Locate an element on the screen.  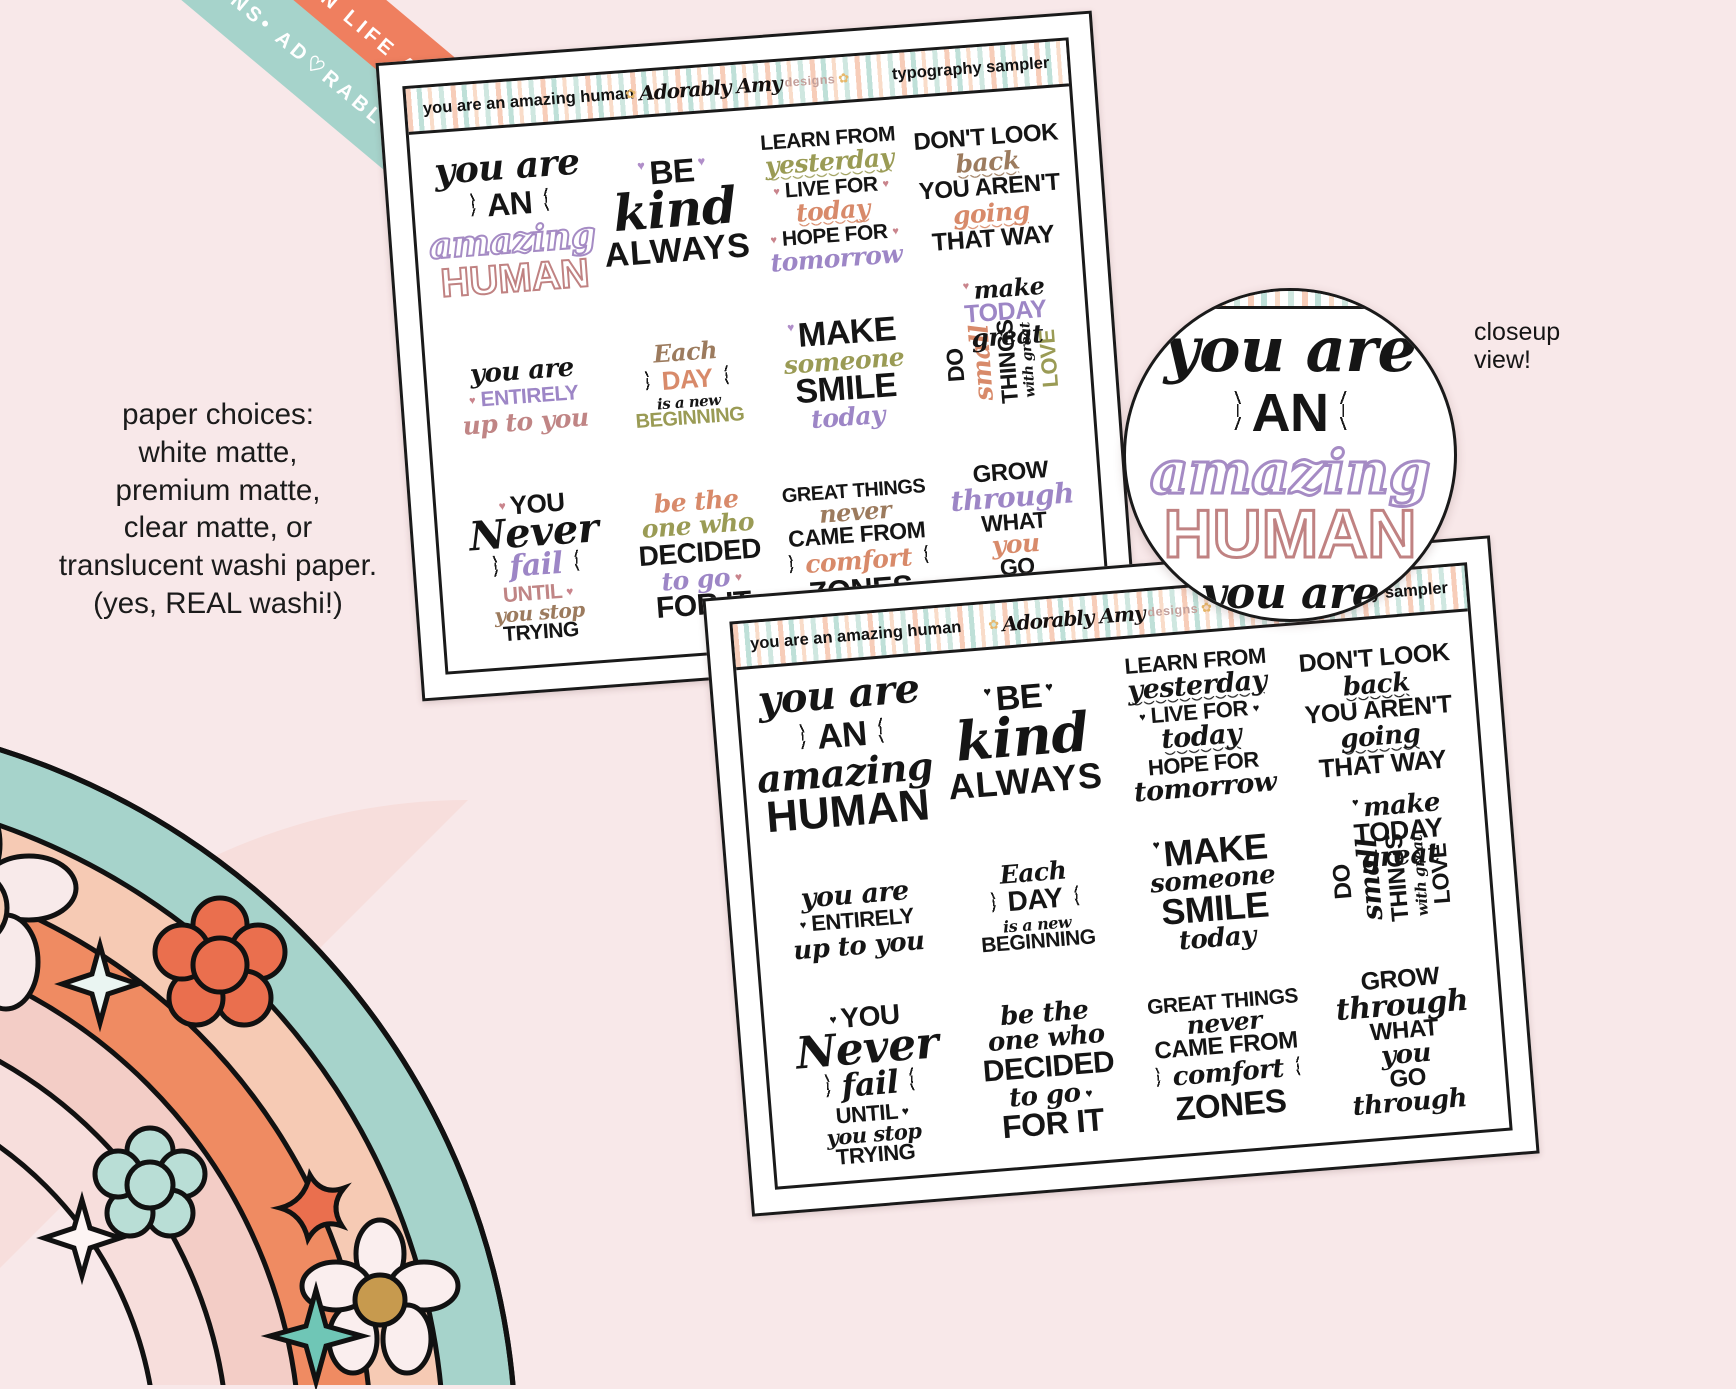
sticker-line: HUMAN is located at coordinates (515, 279).